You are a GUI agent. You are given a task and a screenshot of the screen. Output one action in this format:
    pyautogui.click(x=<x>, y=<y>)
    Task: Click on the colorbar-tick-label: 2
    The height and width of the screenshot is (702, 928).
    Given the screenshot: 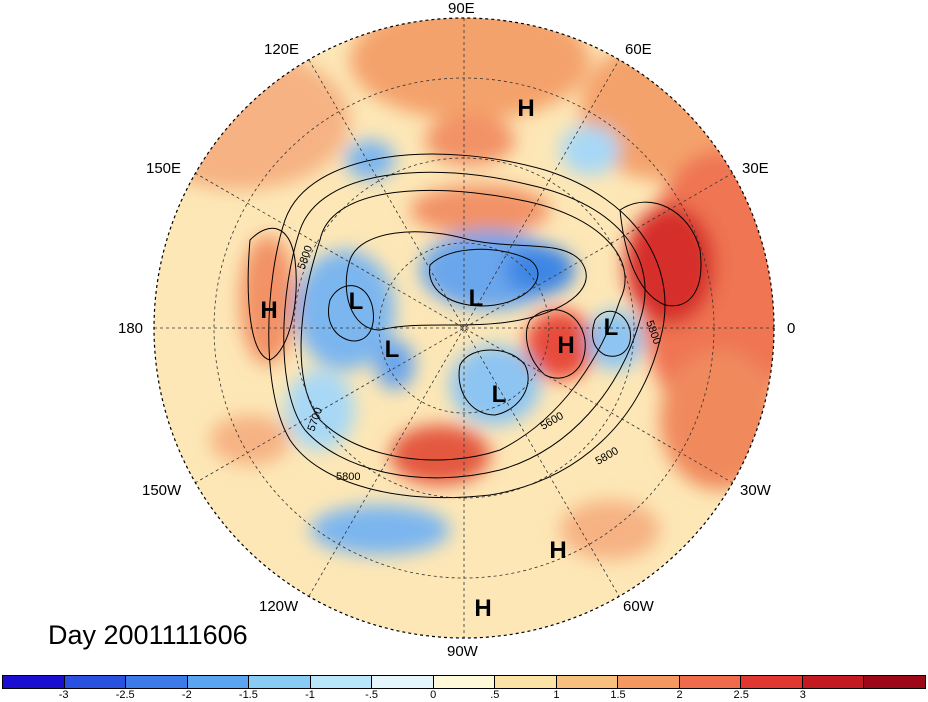 What is the action you would take?
    pyautogui.click(x=679, y=695)
    